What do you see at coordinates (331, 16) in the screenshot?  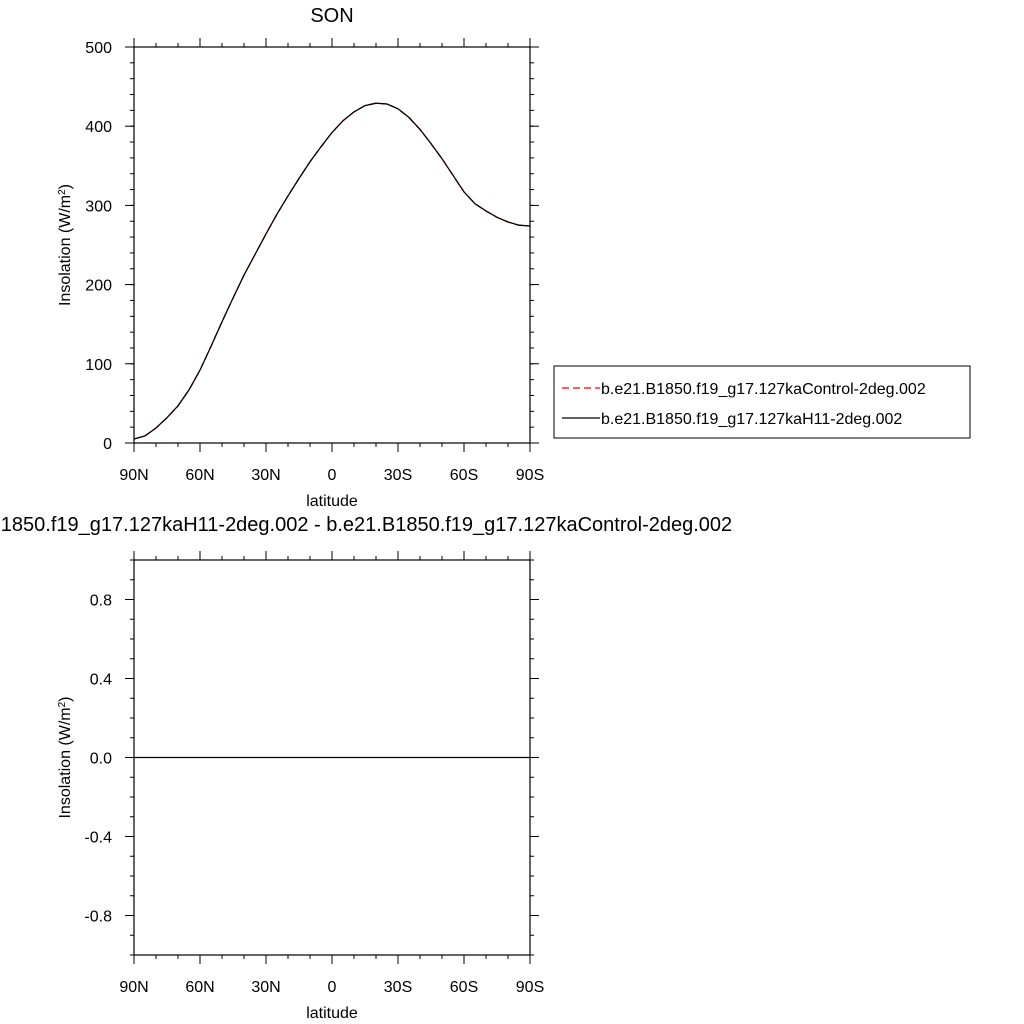 I see `chart-title: SON` at bounding box center [331, 16].